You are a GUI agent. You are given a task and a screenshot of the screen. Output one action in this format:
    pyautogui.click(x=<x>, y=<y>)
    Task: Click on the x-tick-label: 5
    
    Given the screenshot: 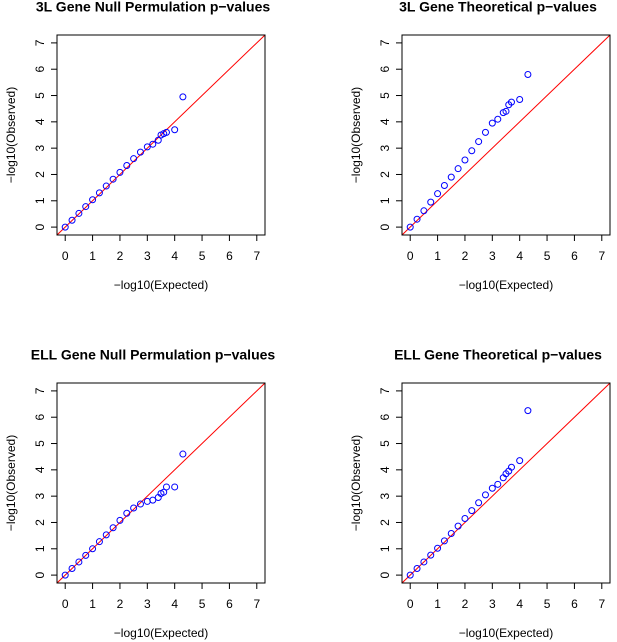 What is the action you would take?
    pyautogui.click(x=202, y=604)
    